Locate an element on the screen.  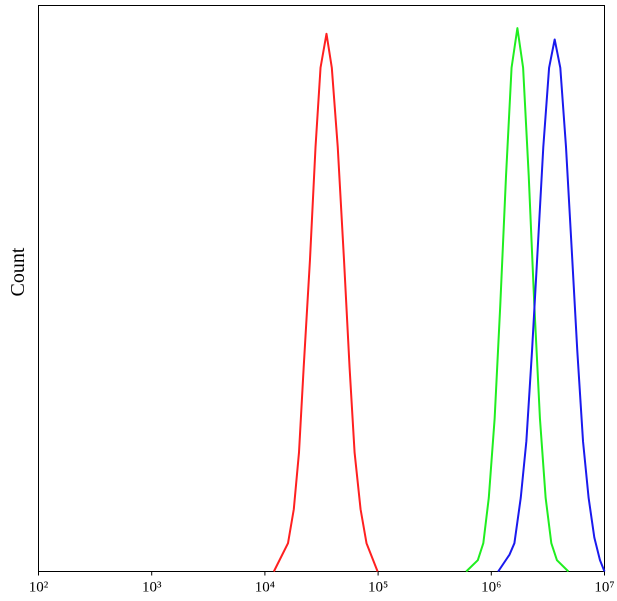
x-tick-label: 10³ is located at coordinates (152, 588).